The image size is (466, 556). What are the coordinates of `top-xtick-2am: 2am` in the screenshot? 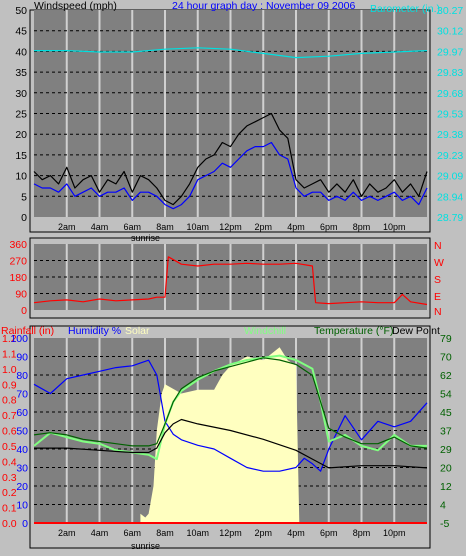 It's located at (67, 227).